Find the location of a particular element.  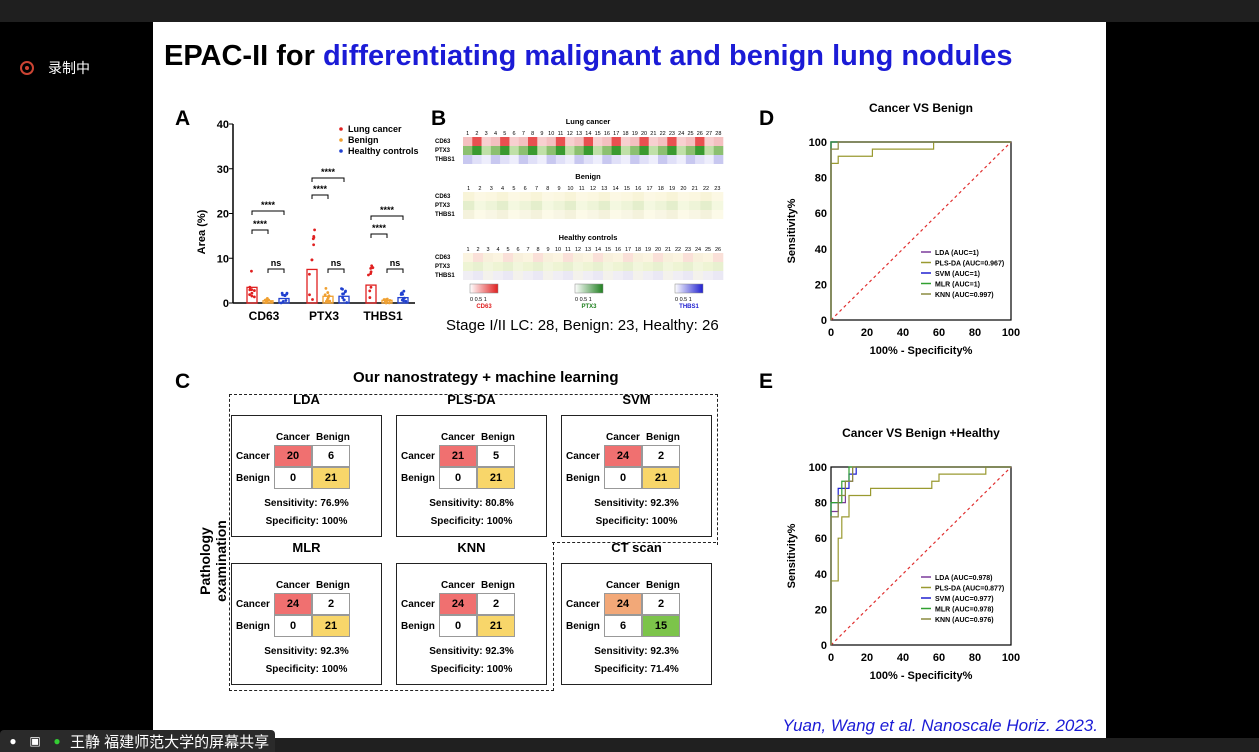

roc-legend-entry: MLR (AUC=1) is located at coordinates (957, 285).